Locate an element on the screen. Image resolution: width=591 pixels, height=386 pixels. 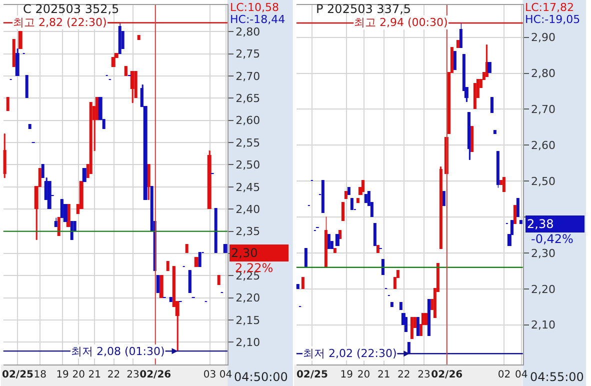
y-tick-label: 2,40 is located at coordinates (248, 209).